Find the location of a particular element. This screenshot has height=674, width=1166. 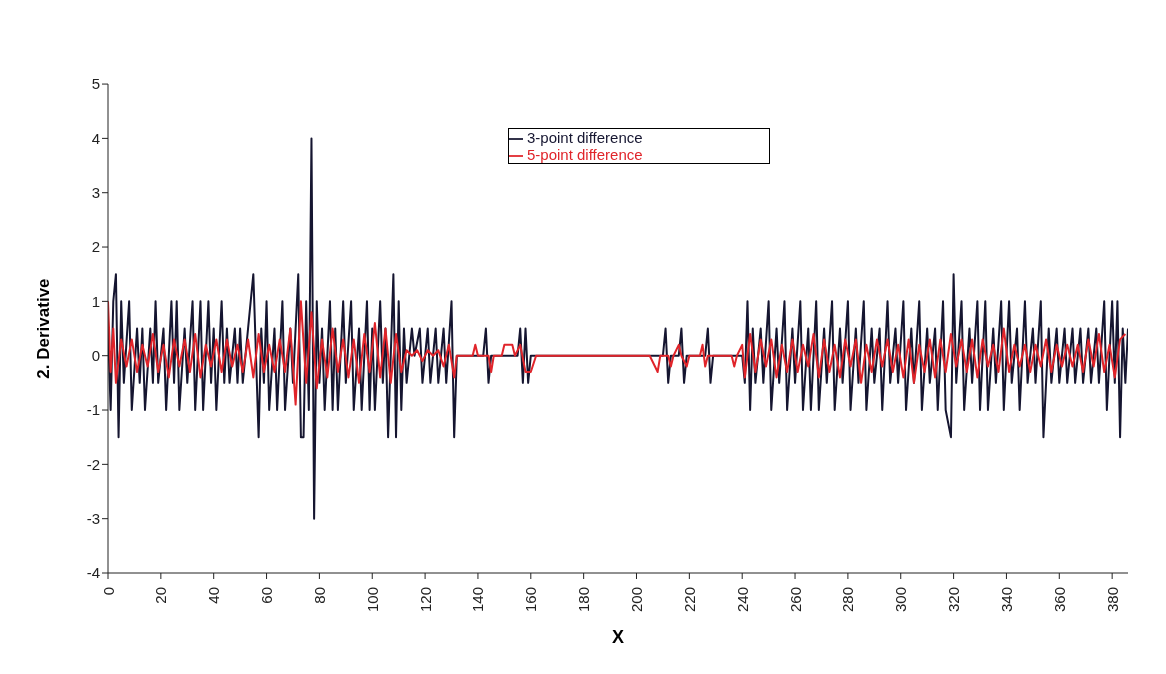

x-tick-label: 120 is located at coordinates (425, 600).